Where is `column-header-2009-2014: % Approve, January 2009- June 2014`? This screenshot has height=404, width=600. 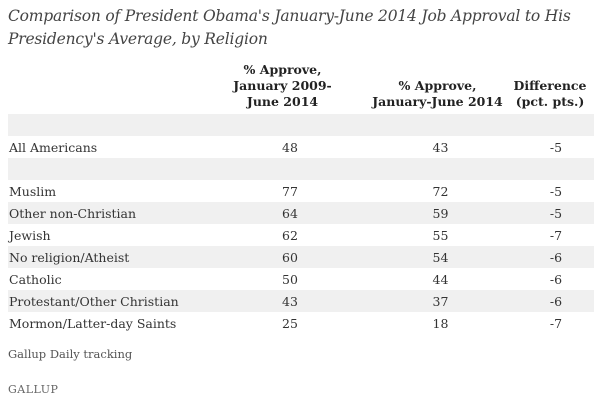 column-header-2009-2014: % Approve, January 2009- June 2014 is located at coordinates (282, 86).